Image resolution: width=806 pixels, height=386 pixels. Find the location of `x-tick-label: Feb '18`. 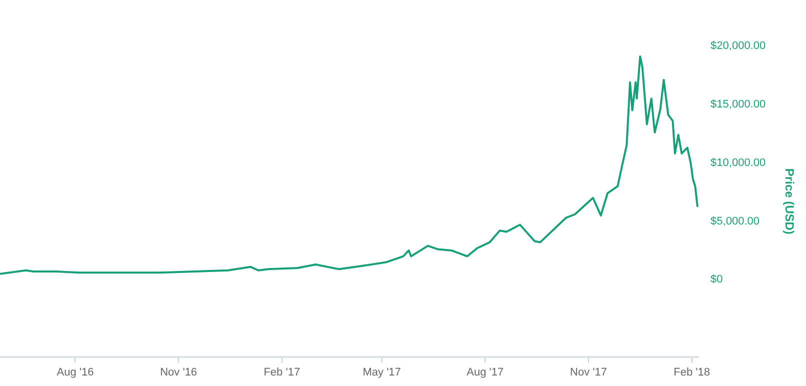

x-tick-label: Feb '18 is located at coordinates (692, 372).